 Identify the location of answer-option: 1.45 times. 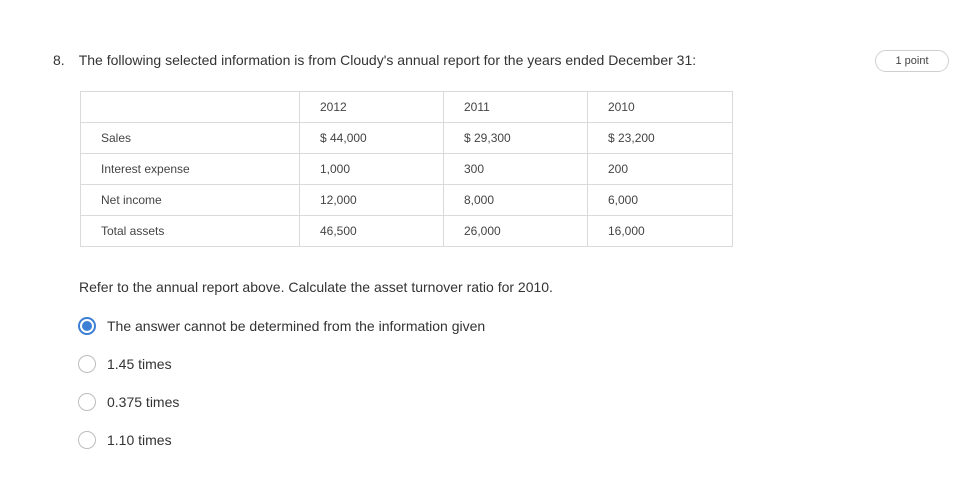
(281, 364).